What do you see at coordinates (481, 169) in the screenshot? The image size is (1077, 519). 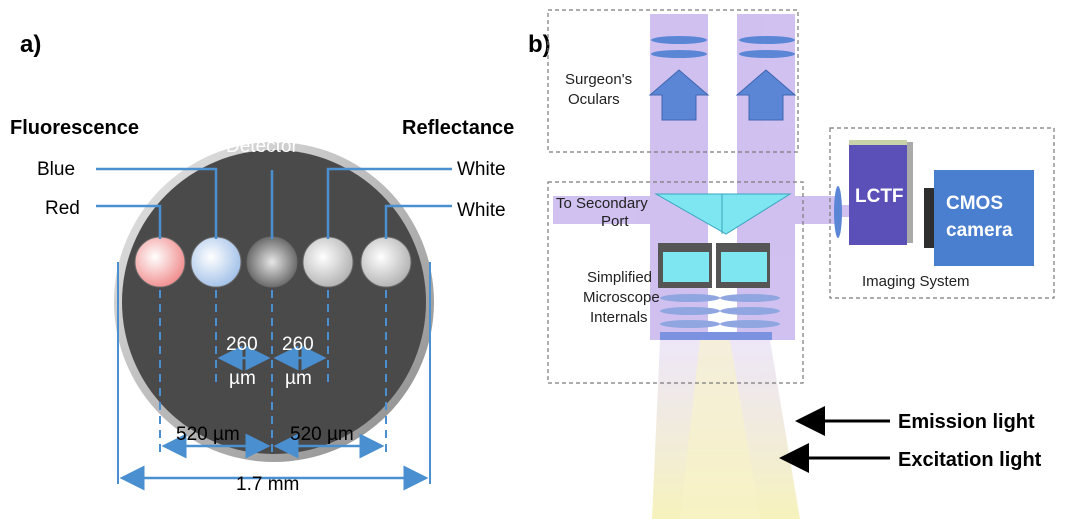 I see `white-label-top: White` at bounding box center [481, 169].